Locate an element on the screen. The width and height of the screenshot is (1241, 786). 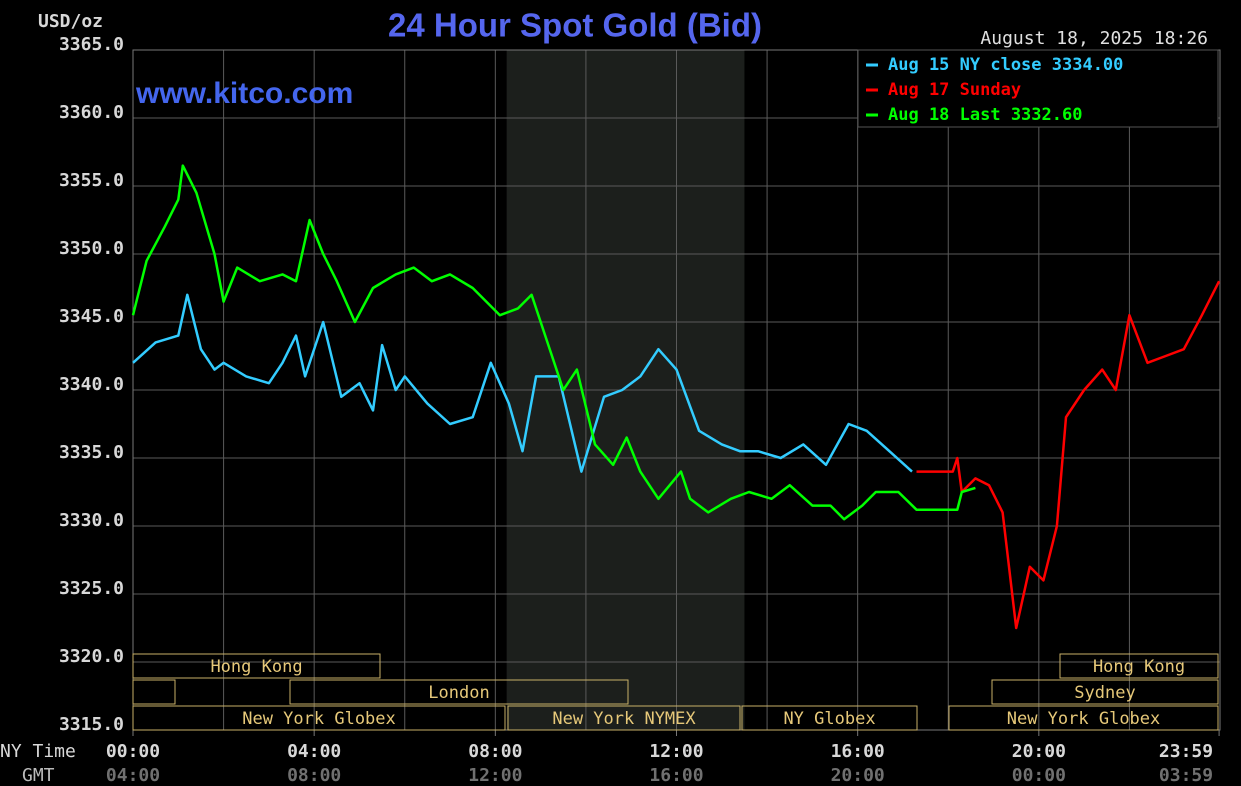
session-label: New York NYMEX is located at coordinates (624, 719).